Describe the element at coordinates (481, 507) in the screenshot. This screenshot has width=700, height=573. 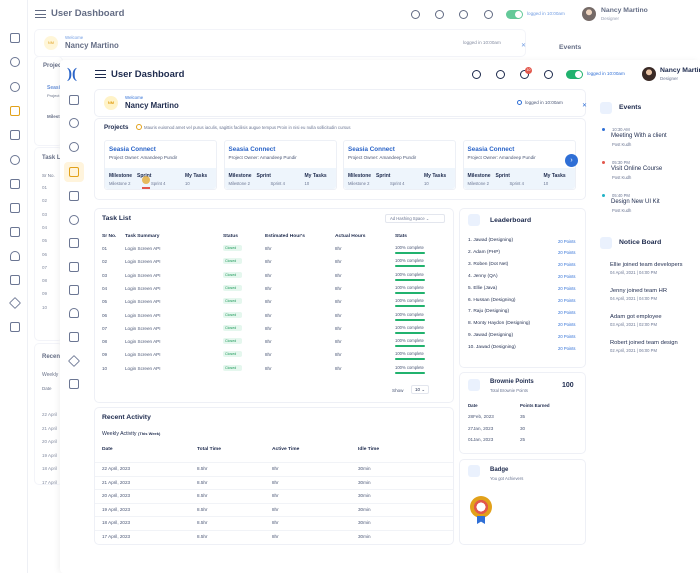
I see `achiever-medal-icon` at that location.